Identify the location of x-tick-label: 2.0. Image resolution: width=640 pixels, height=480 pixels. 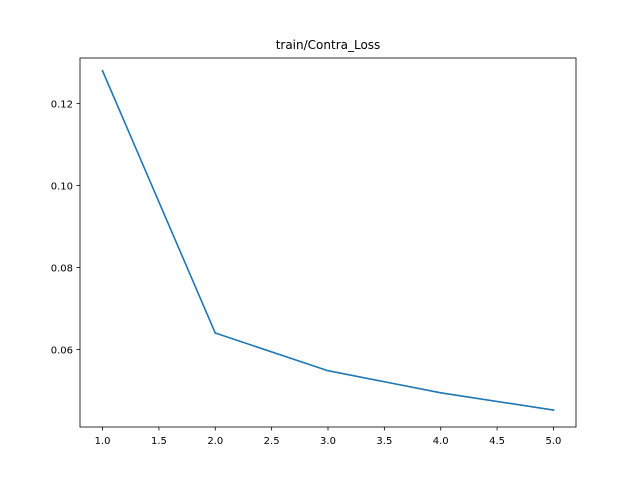
(215, 441).